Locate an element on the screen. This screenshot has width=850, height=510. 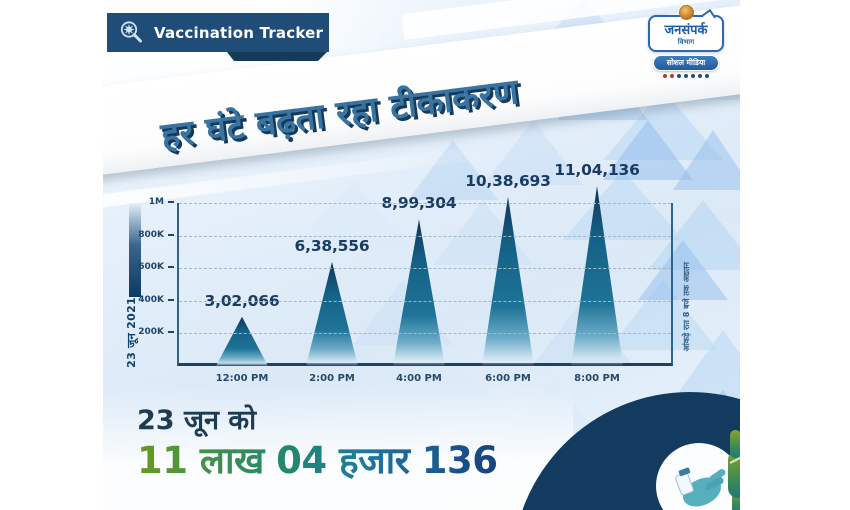
spike-value-label: 11,04,136 is located at coordinates (597, 170).